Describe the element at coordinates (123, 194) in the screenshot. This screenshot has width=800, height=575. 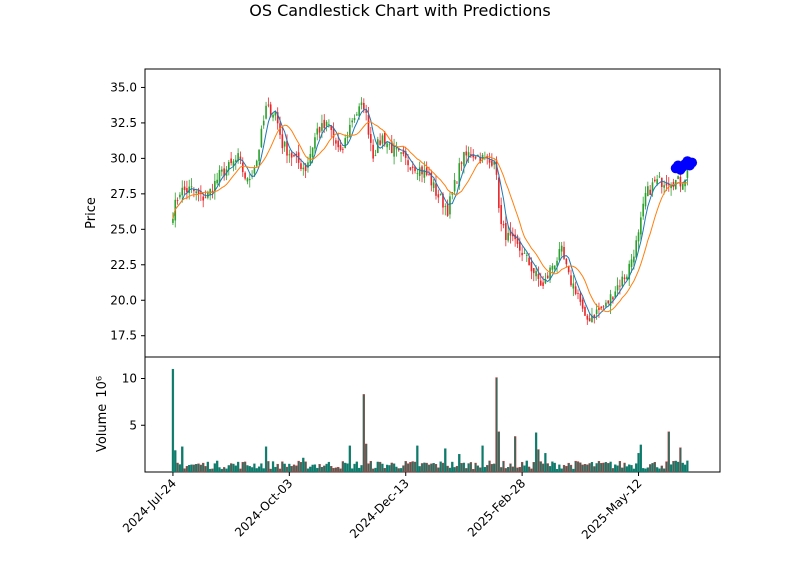
I see `price-tick-label: 27.5` at that location.